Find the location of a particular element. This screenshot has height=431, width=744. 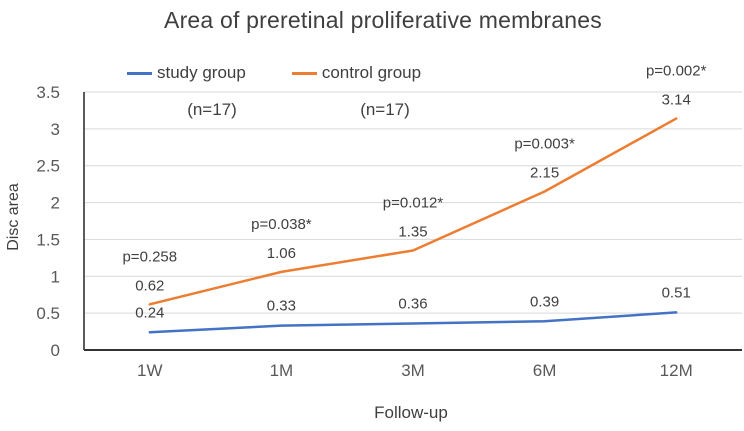

x-axis-title: Follow-up is located at coordinates (411, 412).